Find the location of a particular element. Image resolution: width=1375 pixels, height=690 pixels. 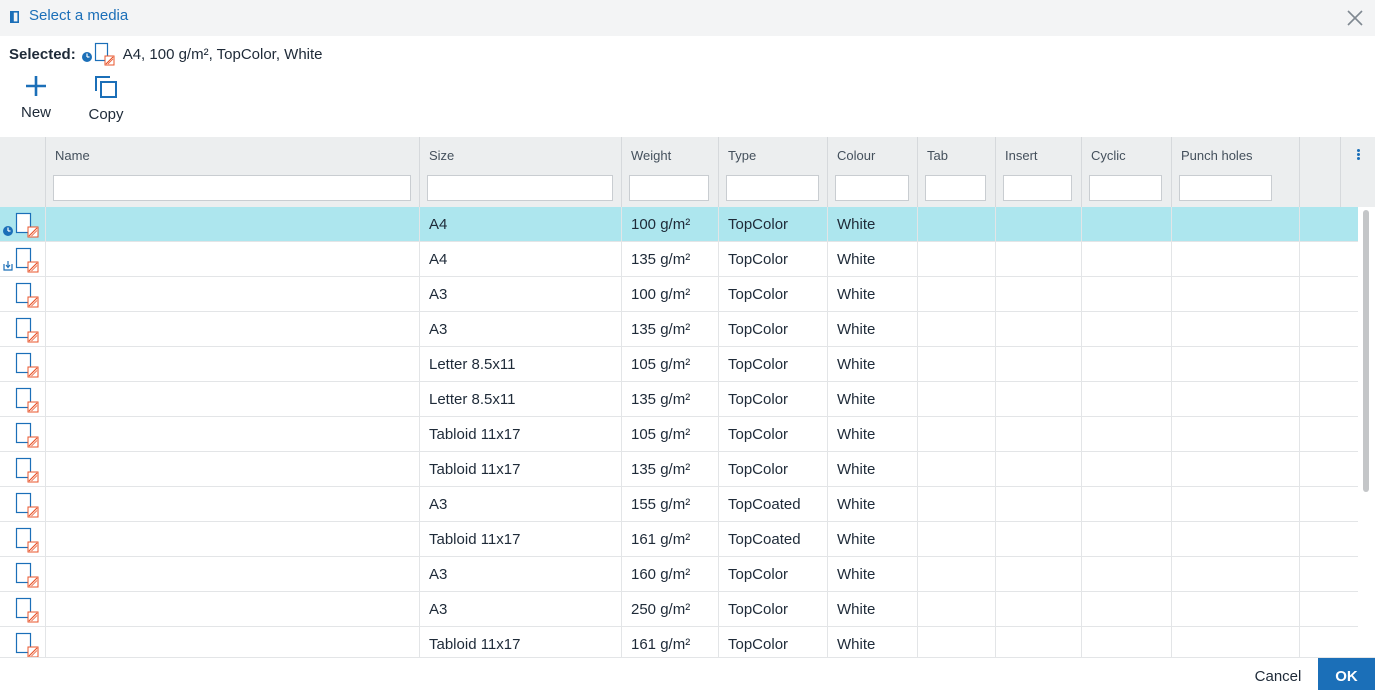

cell-weight: 100 g/m² is located at coordinates (669, 294).